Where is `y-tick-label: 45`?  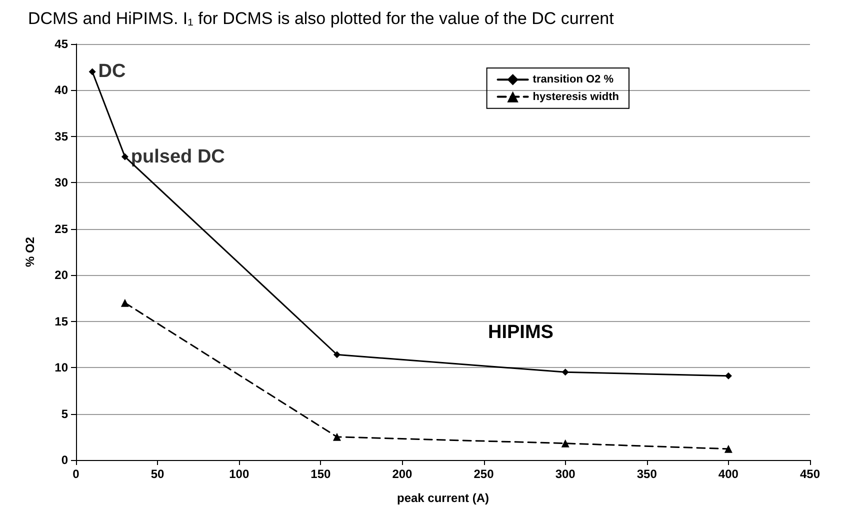
y-tick-label: 45 is located at coordinates (61, 44).